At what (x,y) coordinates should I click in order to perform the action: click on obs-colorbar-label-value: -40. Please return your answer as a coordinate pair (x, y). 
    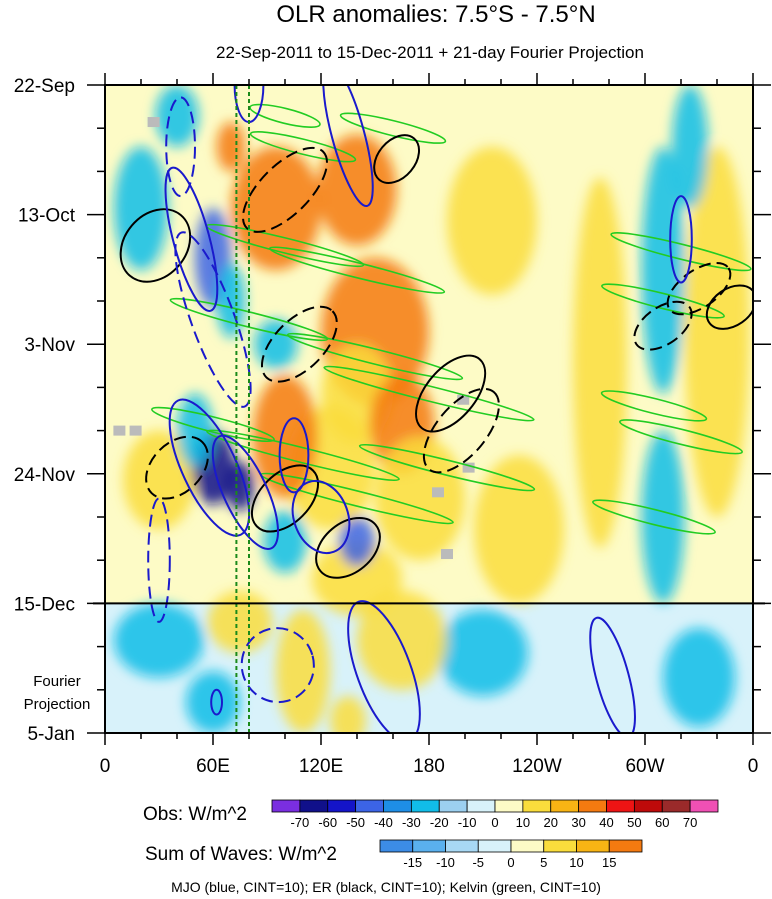
    Looking at the image, I should click on (383, 822).